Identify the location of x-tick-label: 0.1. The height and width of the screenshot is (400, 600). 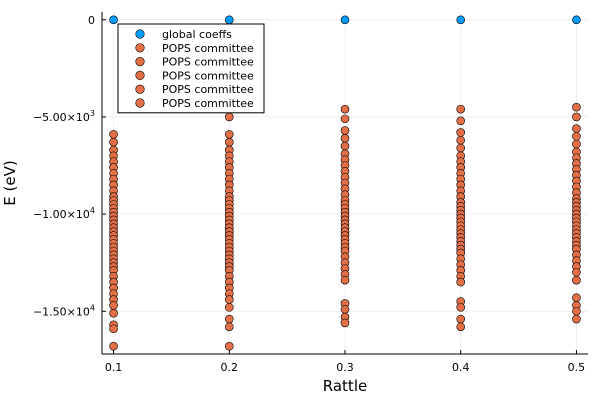
(114, 367).